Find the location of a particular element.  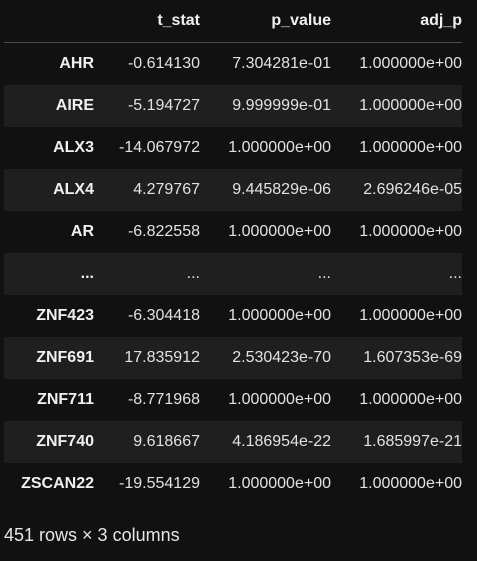

cell-adj-p: 1.685997e-21 is located at coordinates (396, 442).